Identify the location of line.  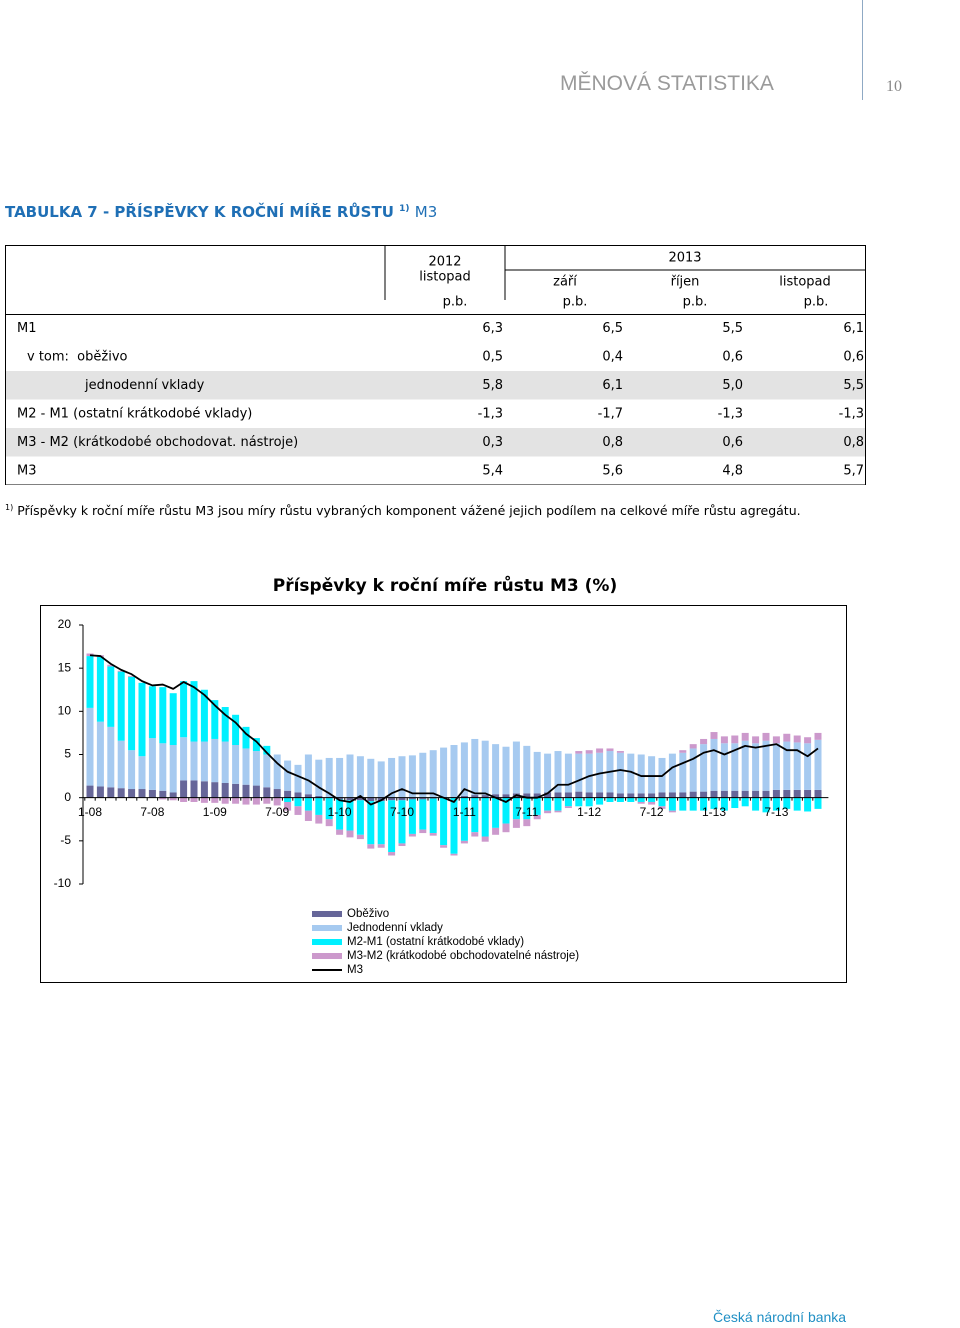
(454, 730).